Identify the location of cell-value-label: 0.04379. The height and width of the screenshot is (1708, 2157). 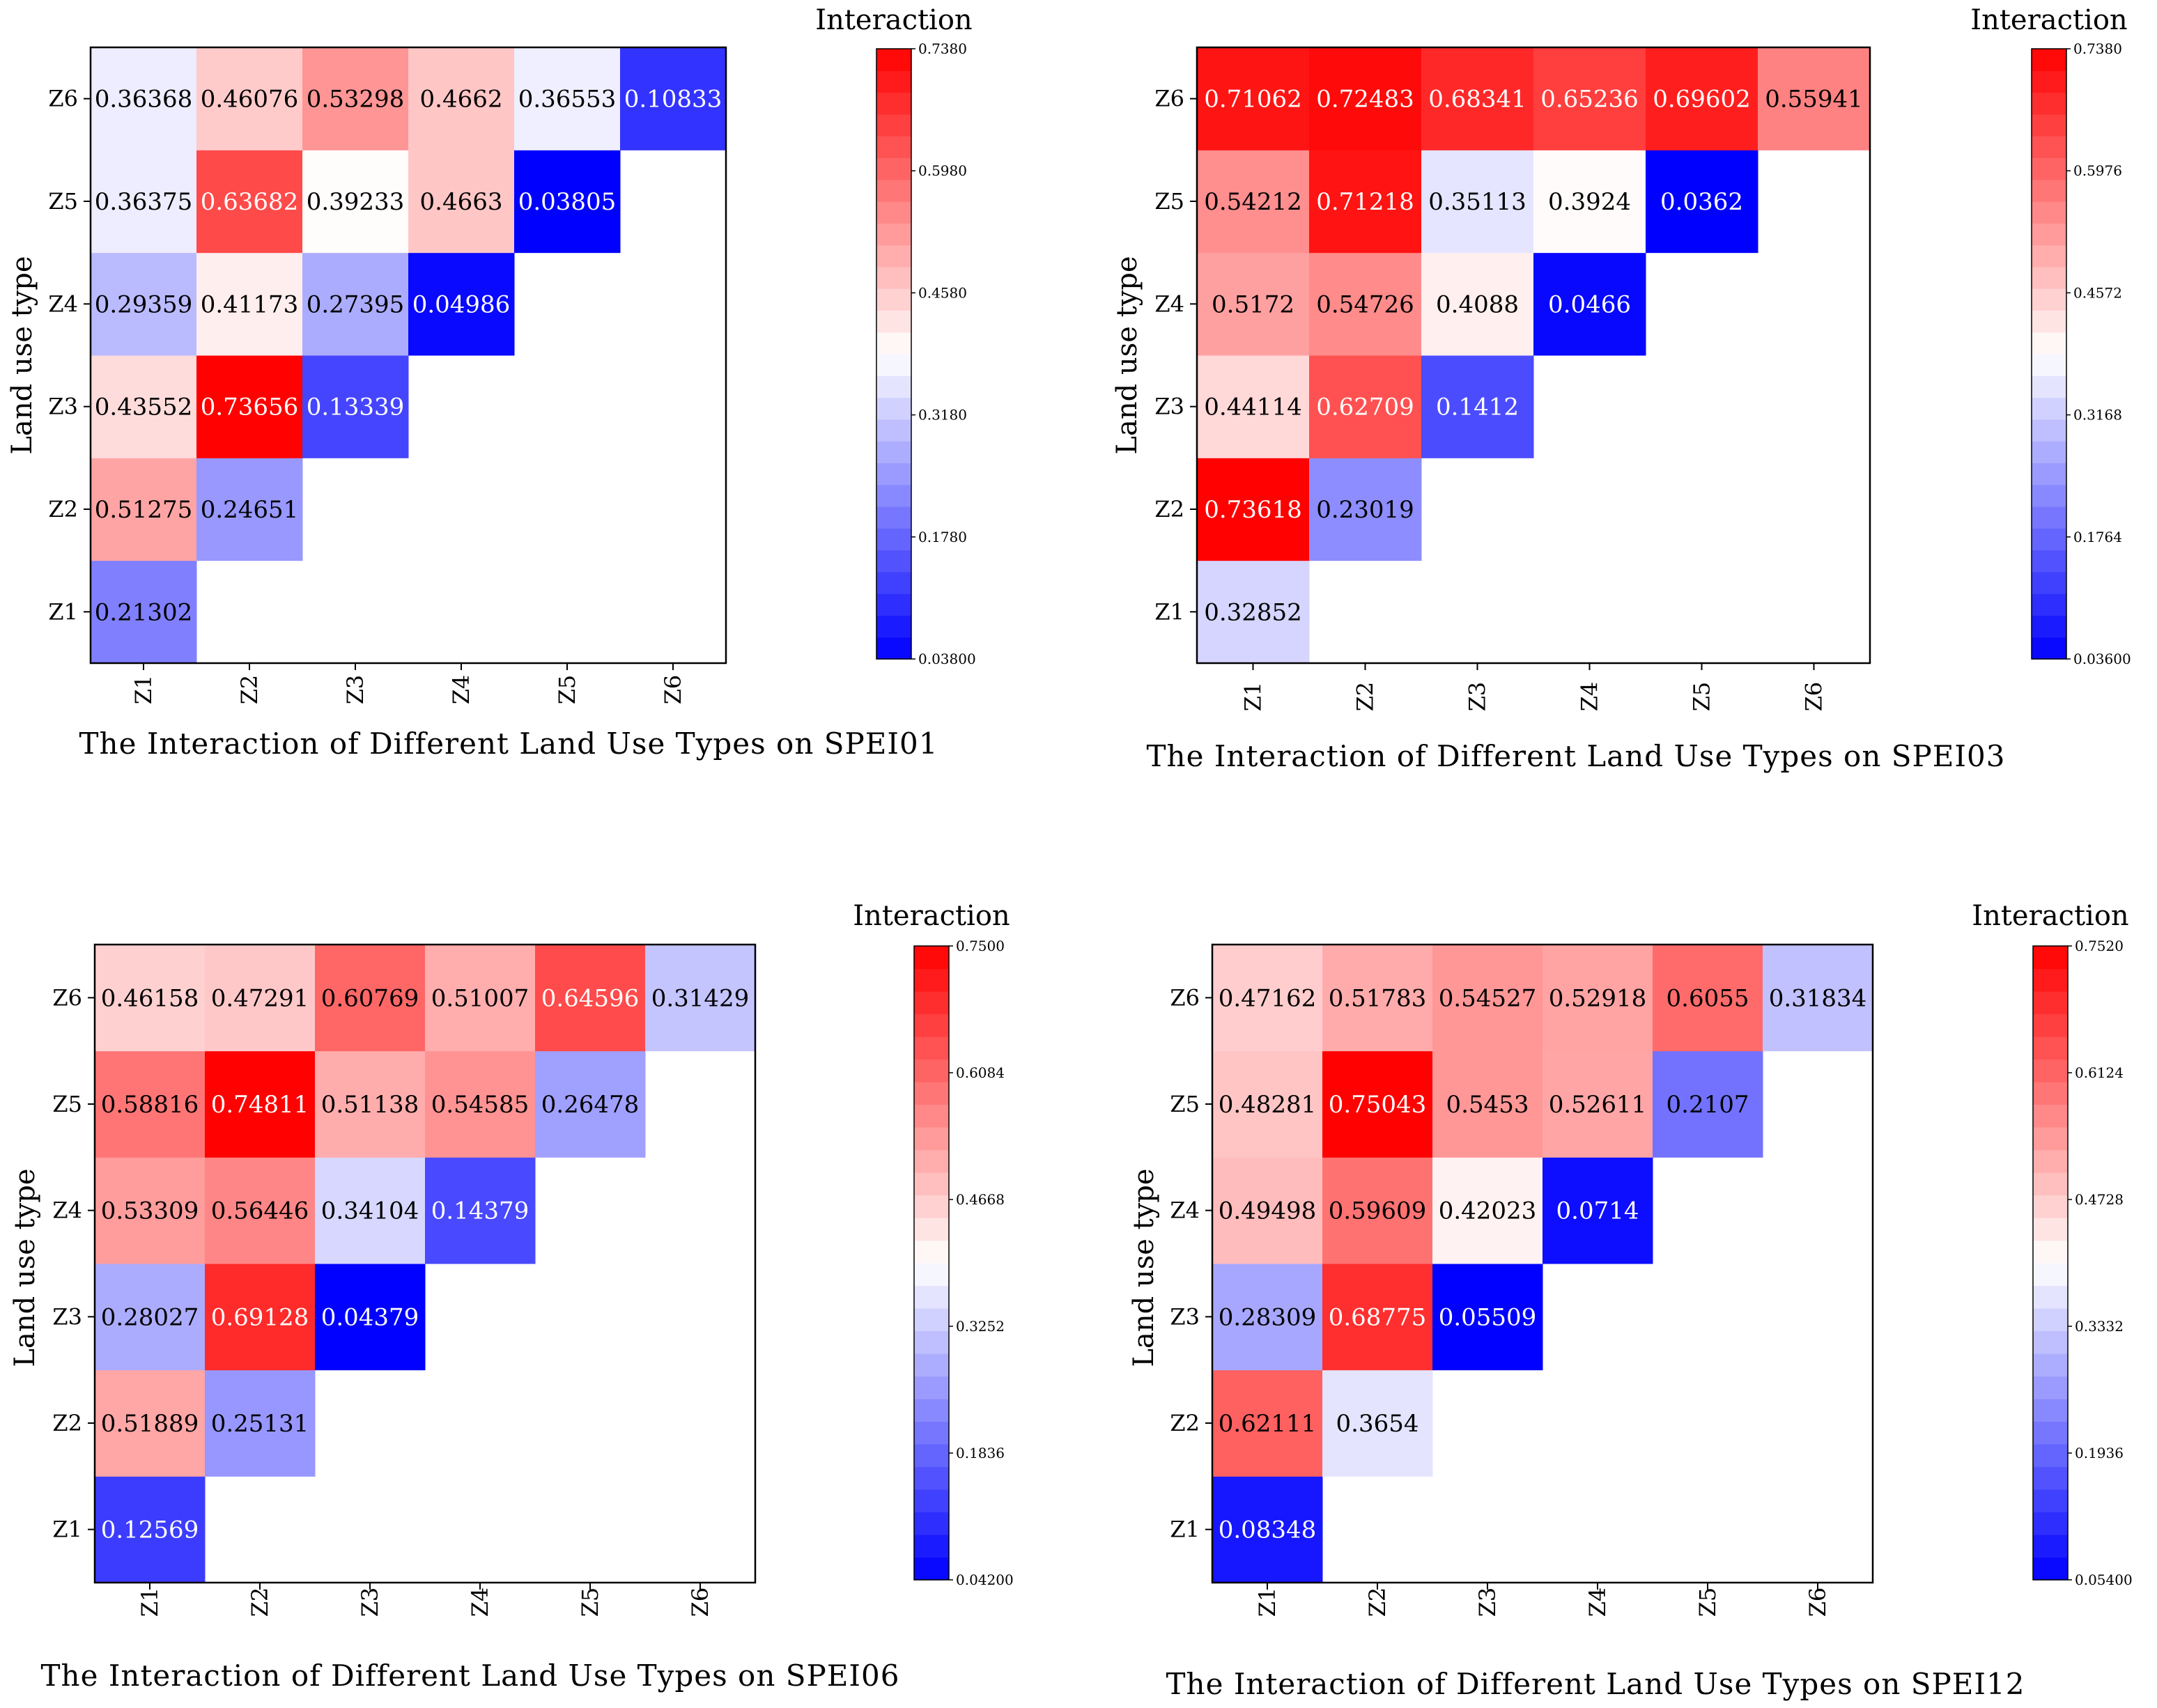
(370, 1317).